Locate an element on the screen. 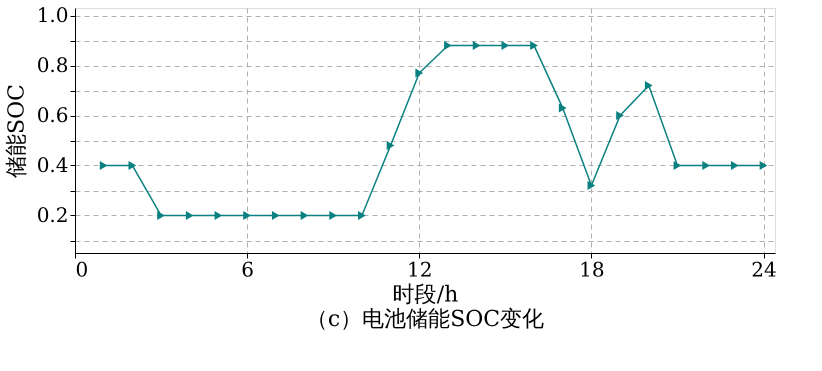 This screenshot has width=822, height=371. y-tick-label: 1.0 is located at coordinates (52, 15).